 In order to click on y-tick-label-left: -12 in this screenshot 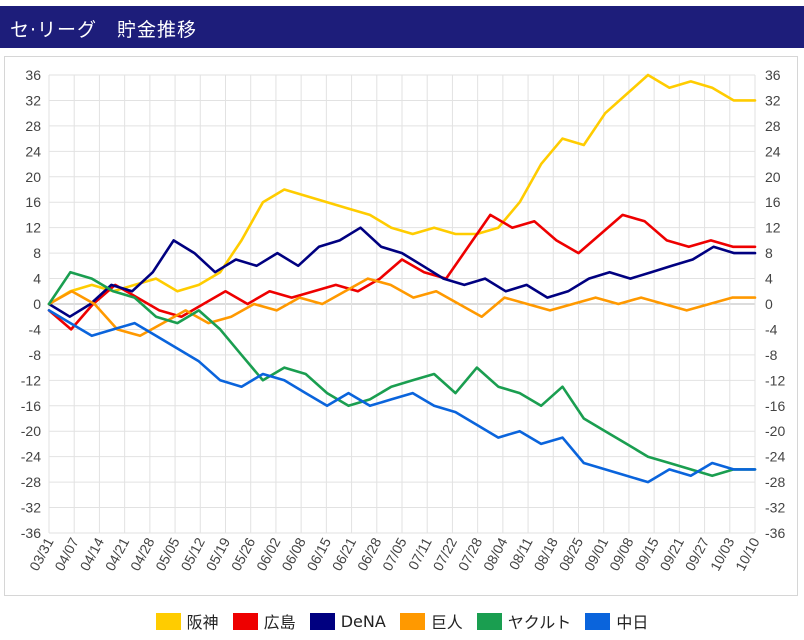, I will do `click(31, 380)`.